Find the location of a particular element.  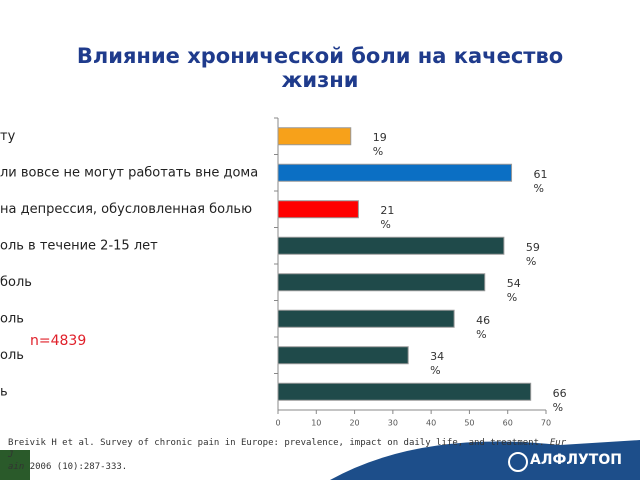

category-label: оль в течение 2-15 лет is located at coordinates (79, 245).